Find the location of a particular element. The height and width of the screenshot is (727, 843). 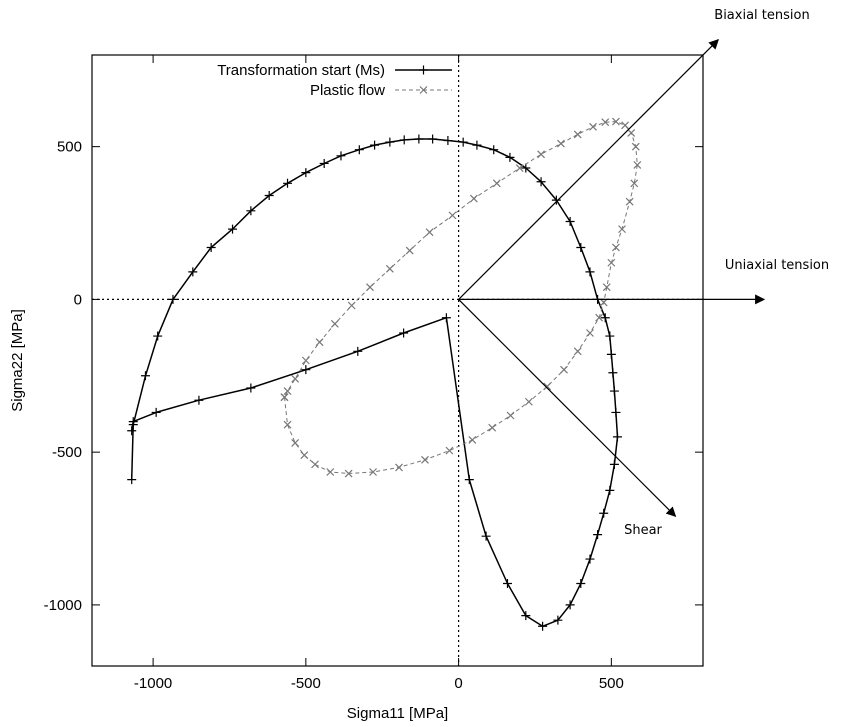

legend: Transformation start (Ms) Plastic flow is located at coordinates (334, 80).